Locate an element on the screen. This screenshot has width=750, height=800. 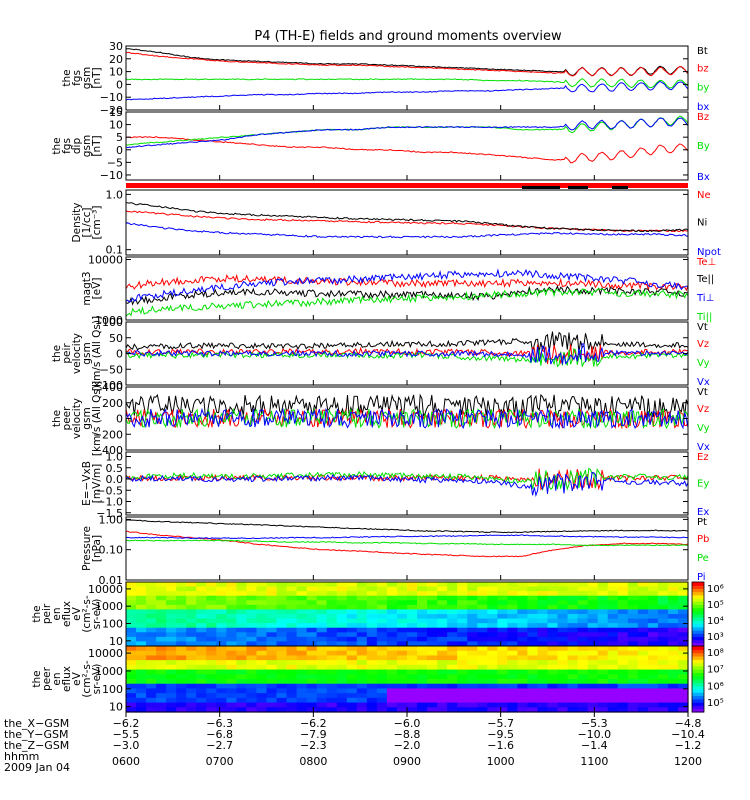
y-tick-label: 0.01 is located at coordinates (111, 580).